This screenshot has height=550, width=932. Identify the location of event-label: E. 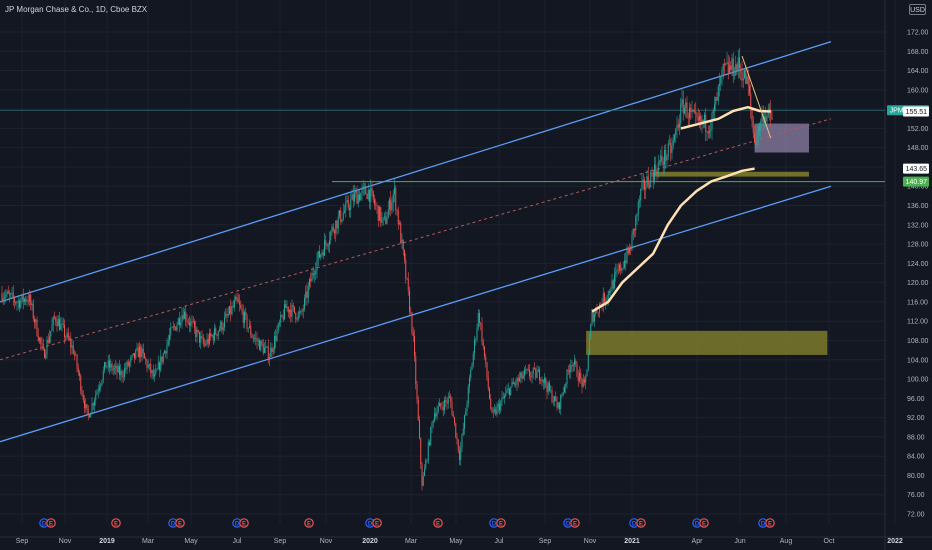
(244, 524).